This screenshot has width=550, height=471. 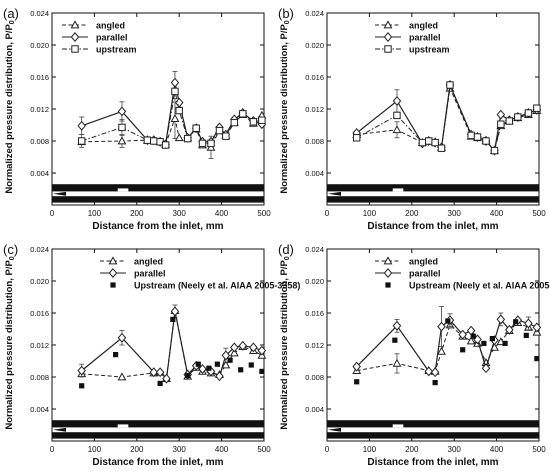 What do you see at coordinates (10, 249) in the screenshot?
I see `panel-label: (c)` at bounding box center [10, 249].